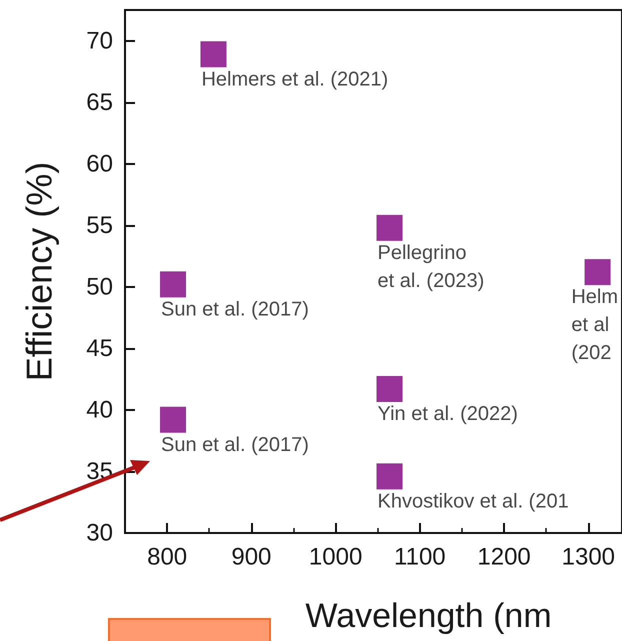  Describe the element at coordinates (428, 616) in the screenshot. I see `x-axis-title: Wavelength (nm` at that location.